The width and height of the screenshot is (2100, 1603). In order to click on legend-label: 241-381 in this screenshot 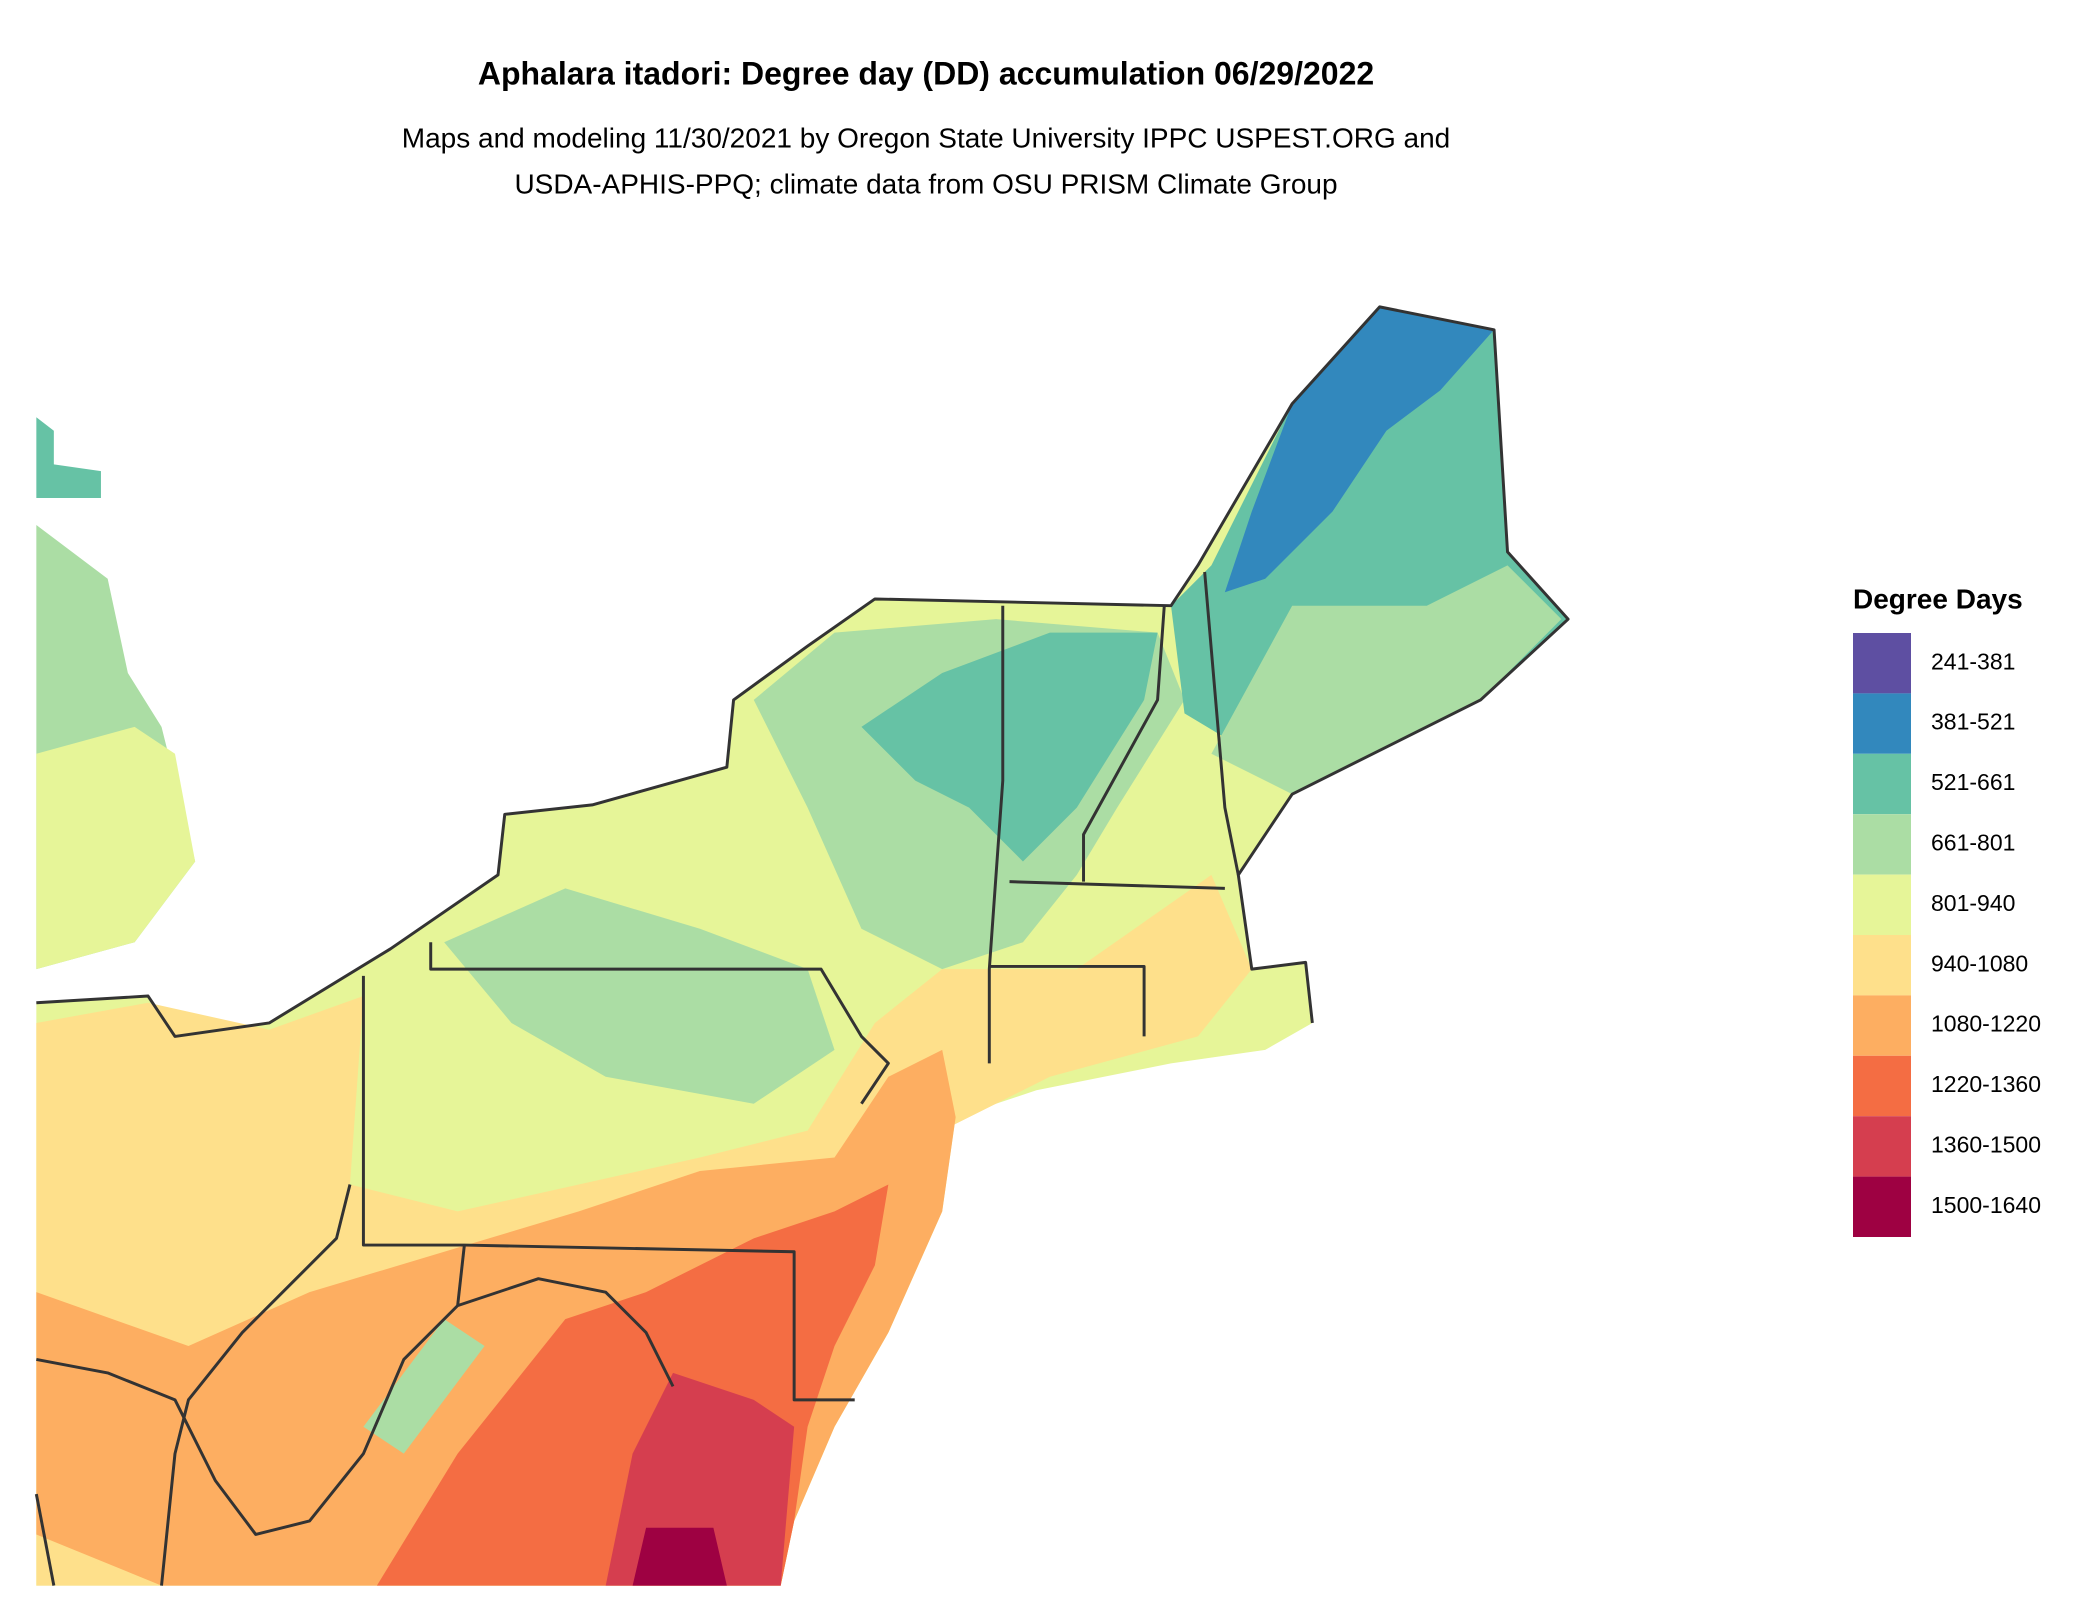, I will do `click(1973, 661)`.